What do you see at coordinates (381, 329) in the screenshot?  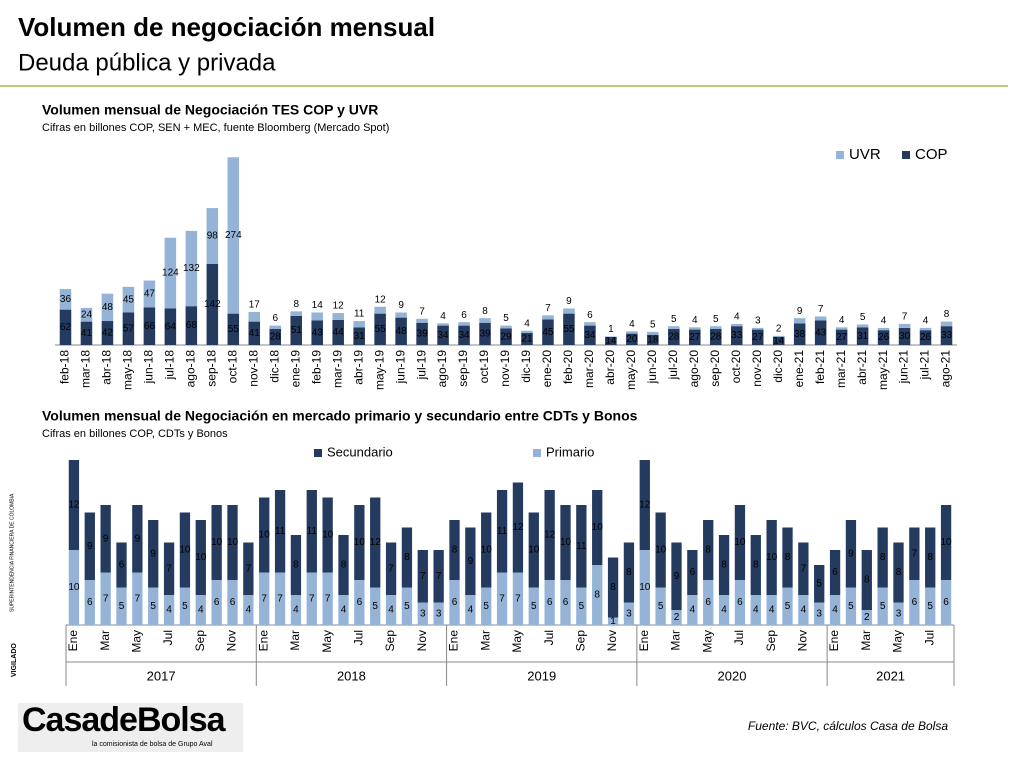 I see `value-label: 55` at bounding box center [381, 329].